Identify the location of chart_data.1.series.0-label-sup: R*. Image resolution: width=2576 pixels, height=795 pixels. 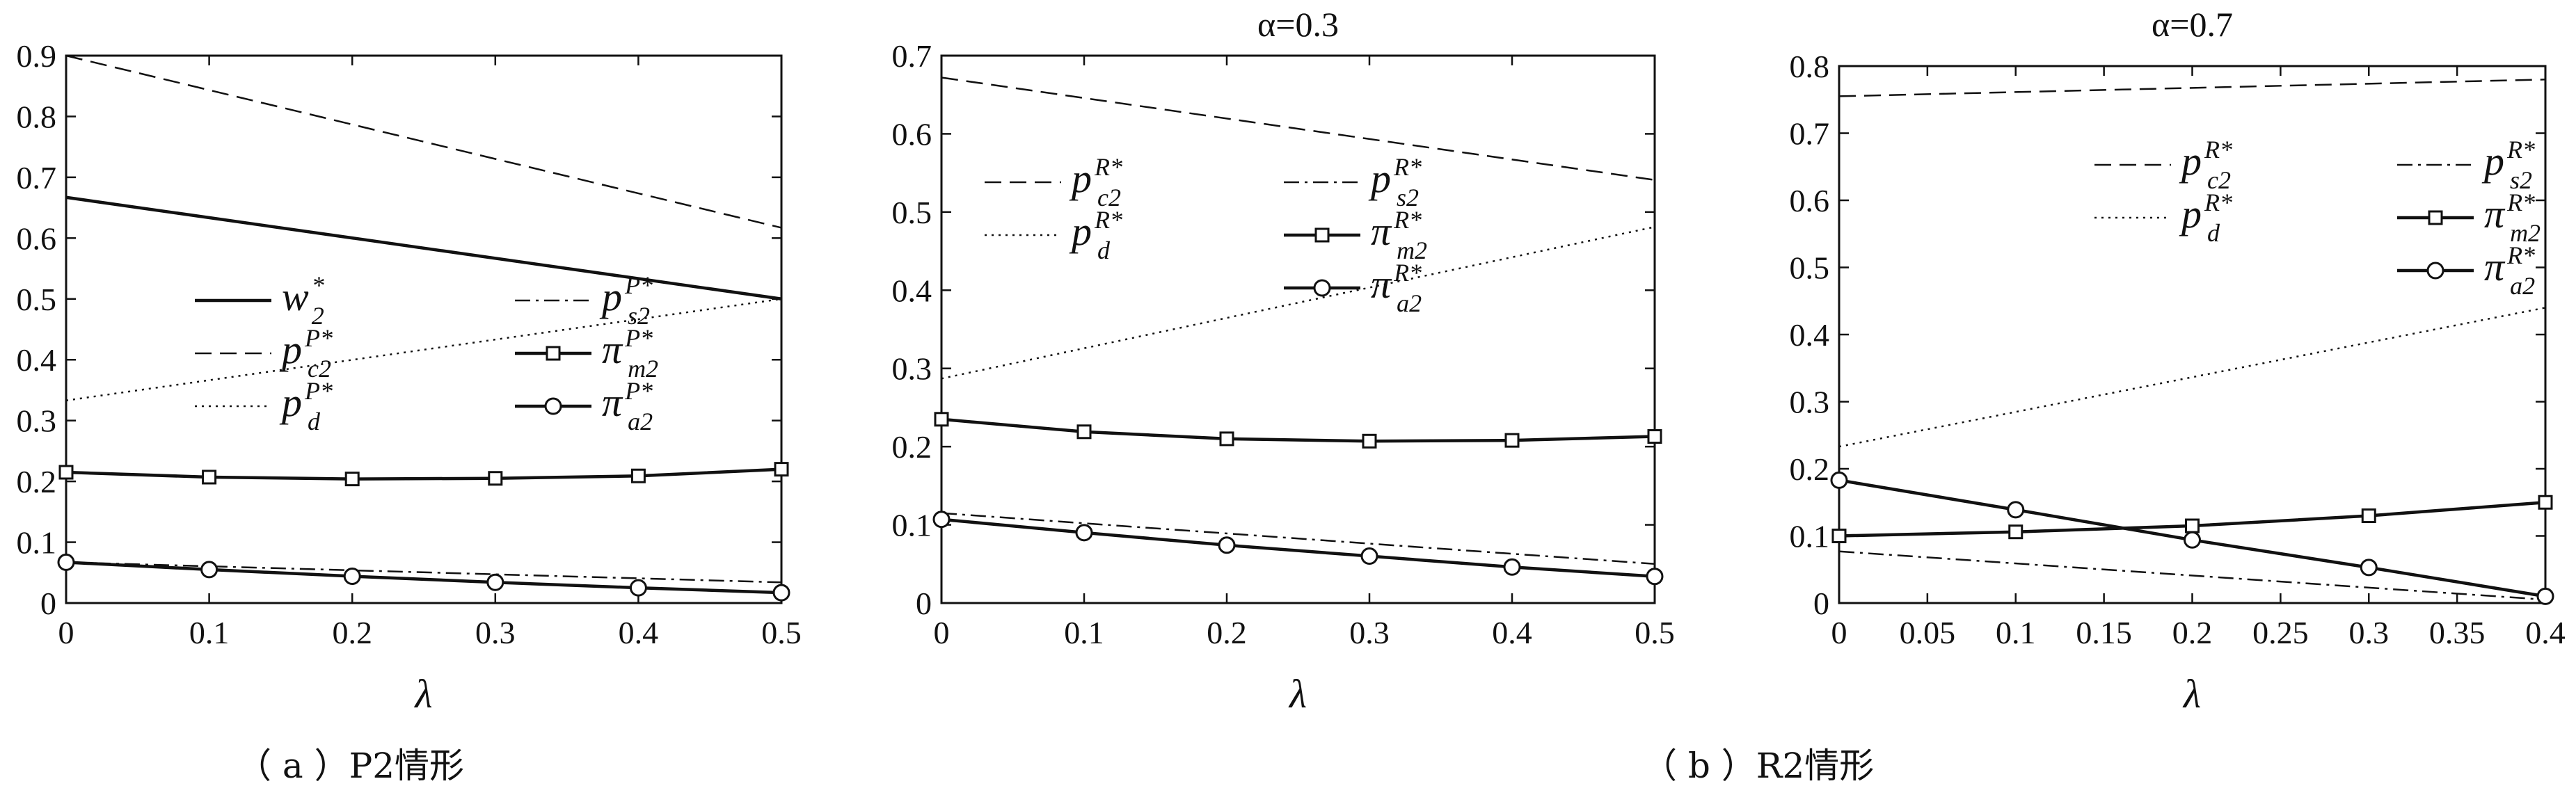
(1108, 167).